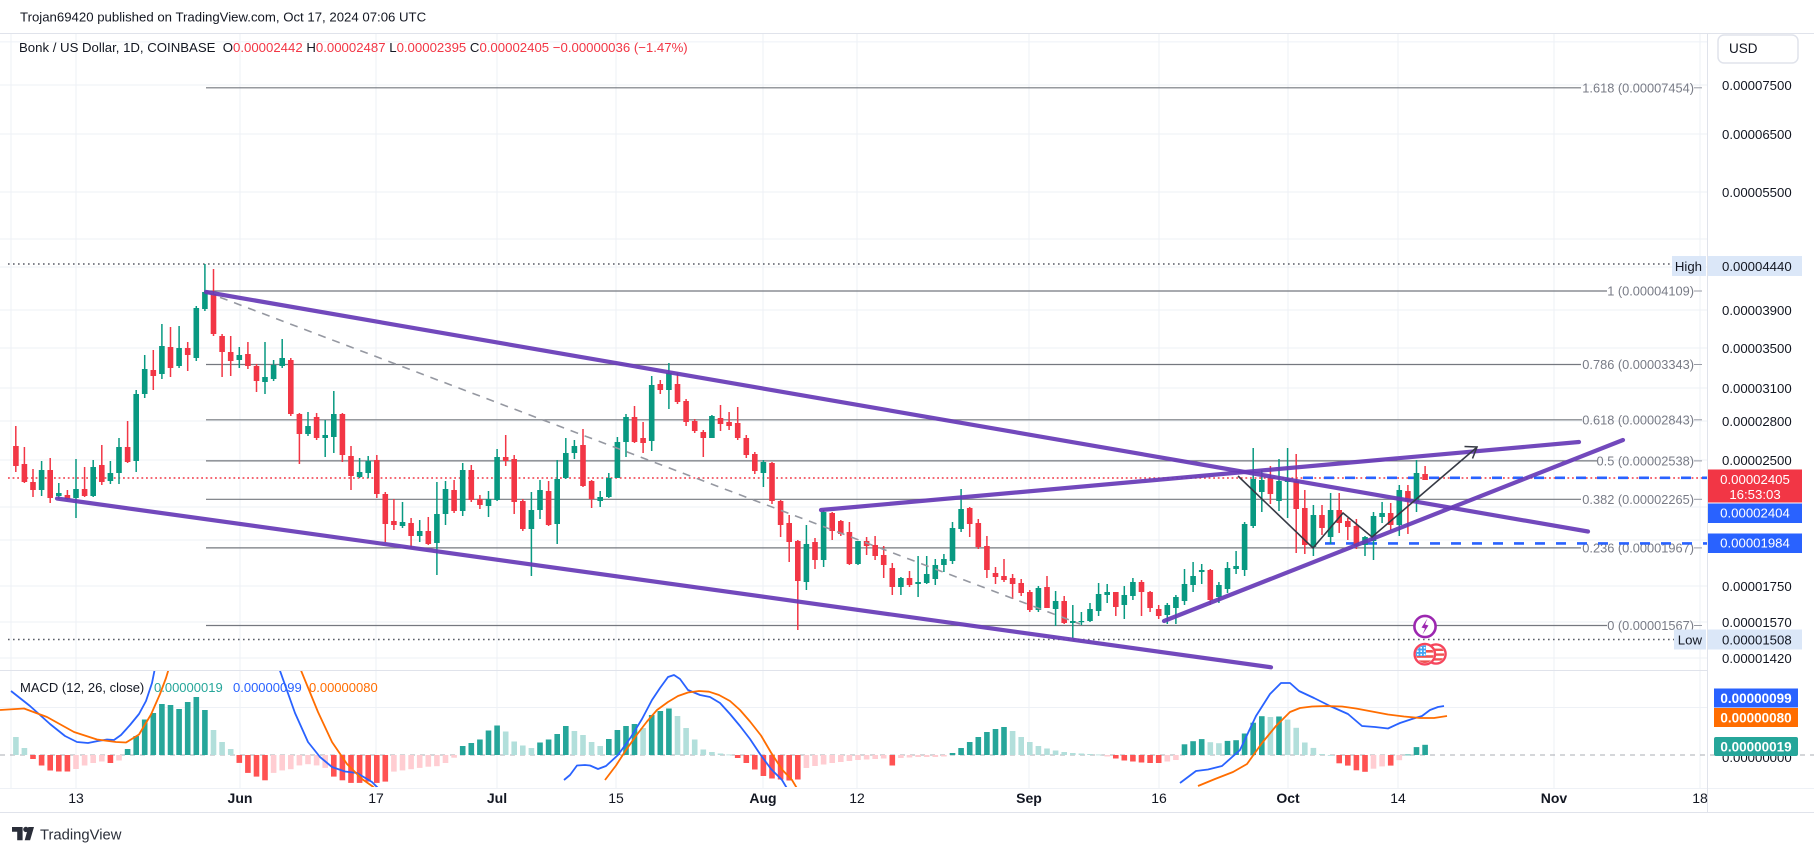 The width and height of the screenshot is (1814, 853). I want to click on svg-text: 0.786 (0.00003343), so click(1638, 364).